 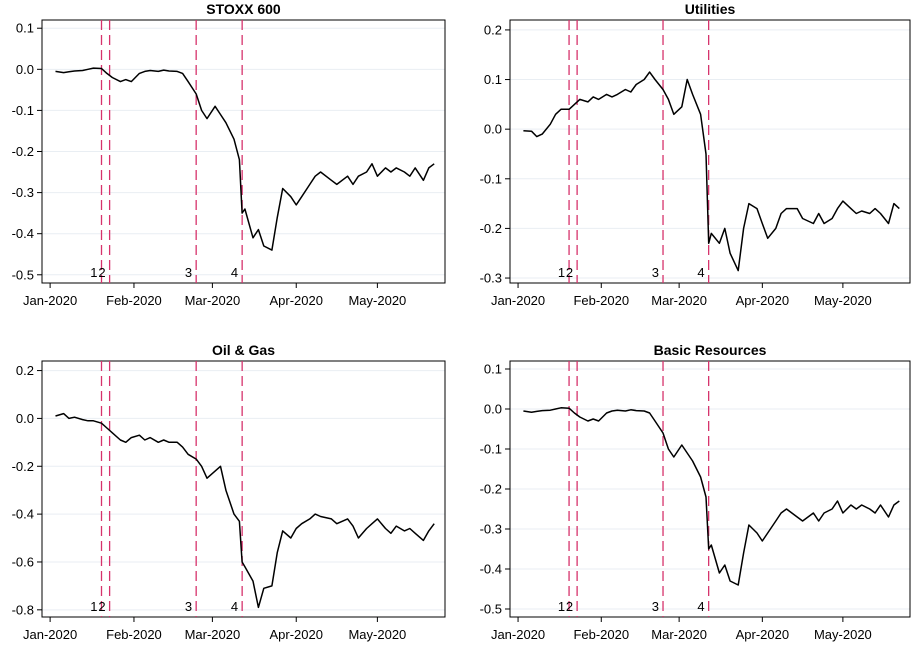 What do you see at coordinates (23, 561) in the screenshot?
I see `y-tick-label: -0.6` at bounding box center [23, 561].